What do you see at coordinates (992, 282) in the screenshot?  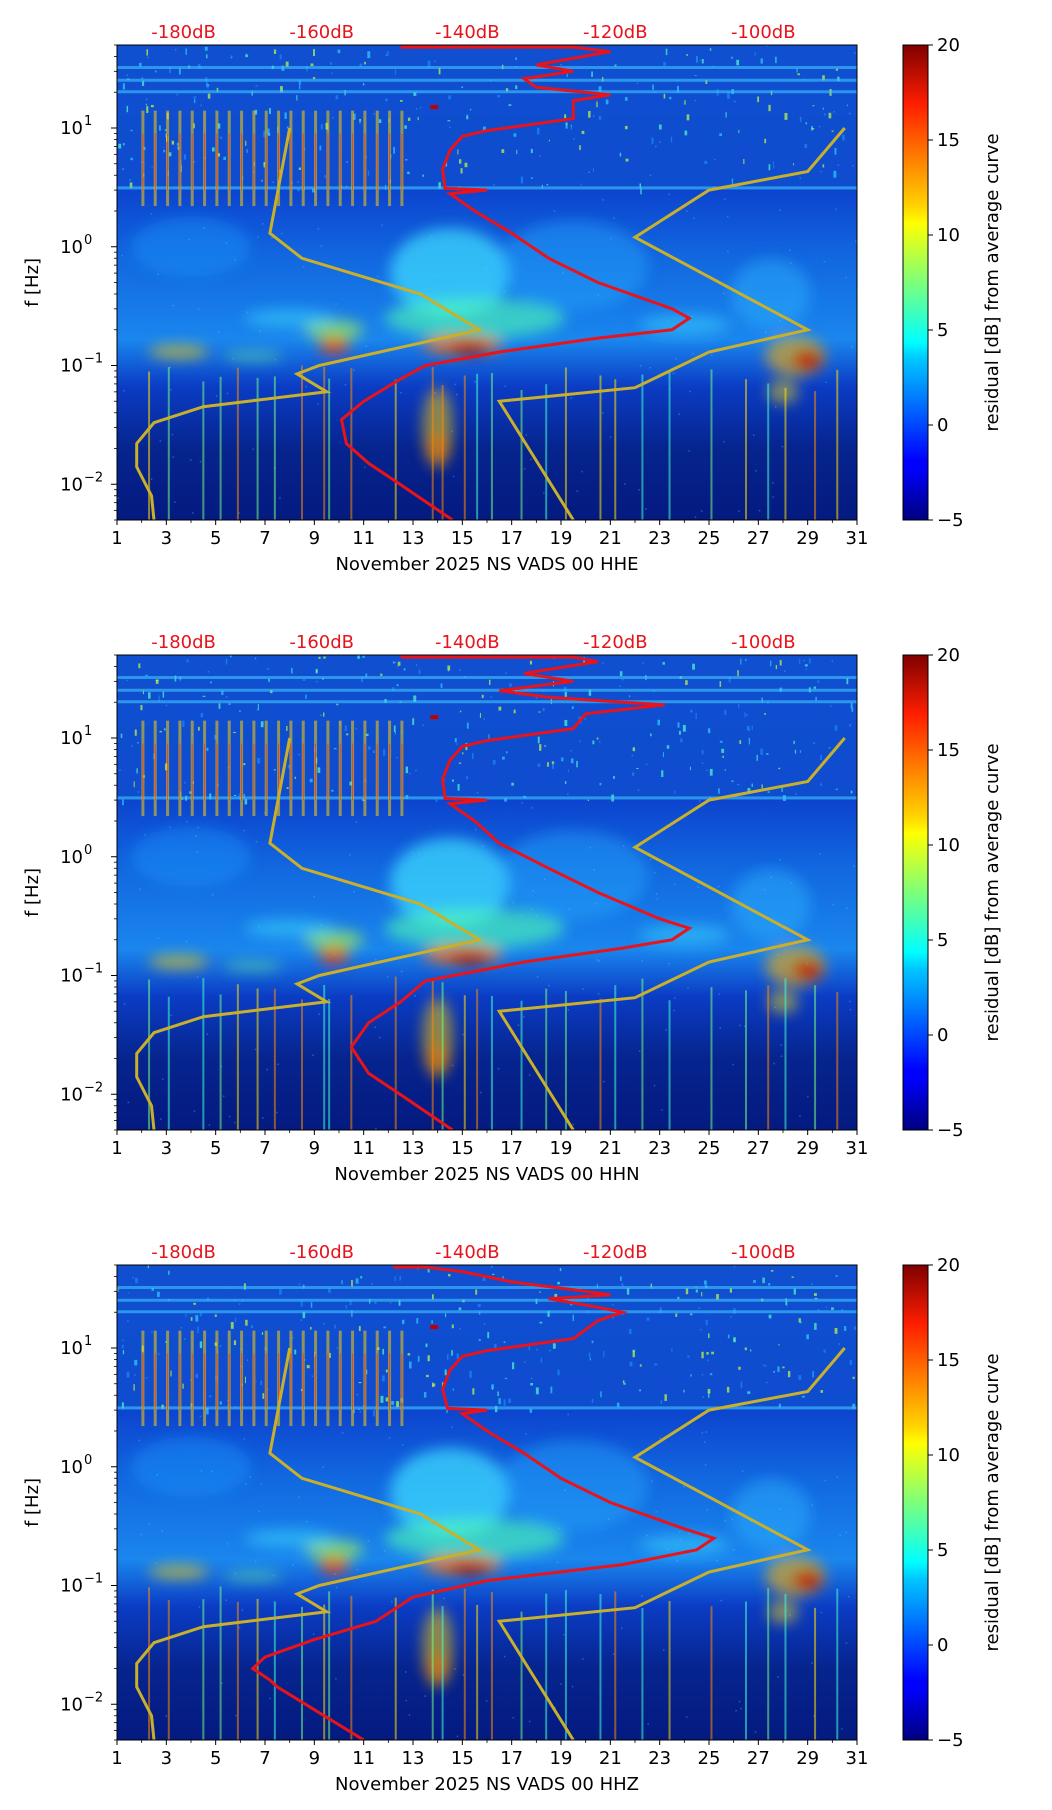 I see `colorbar-label: residual [dB] from average curve` at bounding box center [992, 282].